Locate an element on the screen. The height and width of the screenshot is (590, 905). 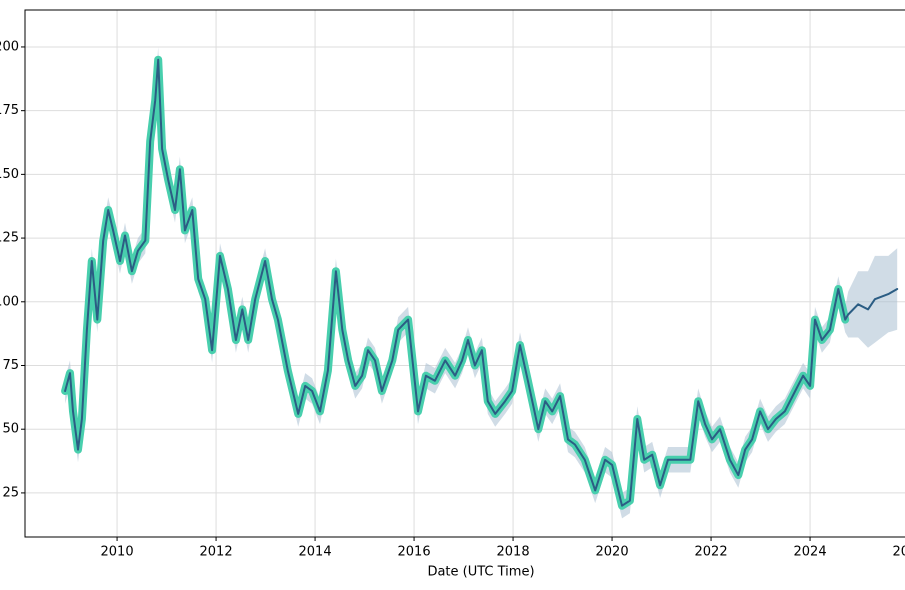
y-tick-label: 125 is located at coordinates (9, 238).